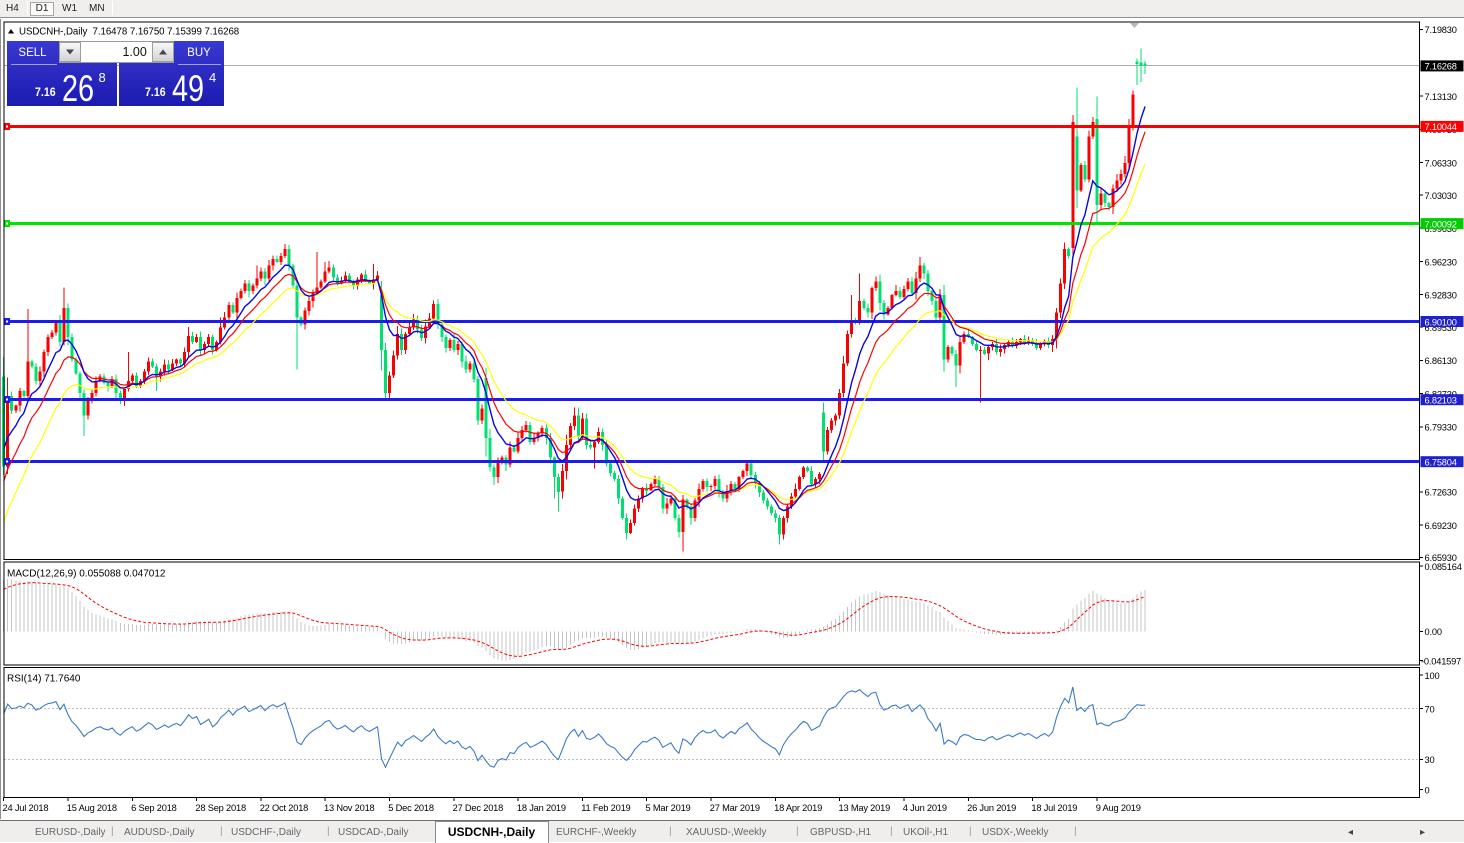 The height and width of the screenshot is (843, 1464). Describe the element at coordinates (1427, 790) in the screenshot. I see `svg-text: 0` at that location.